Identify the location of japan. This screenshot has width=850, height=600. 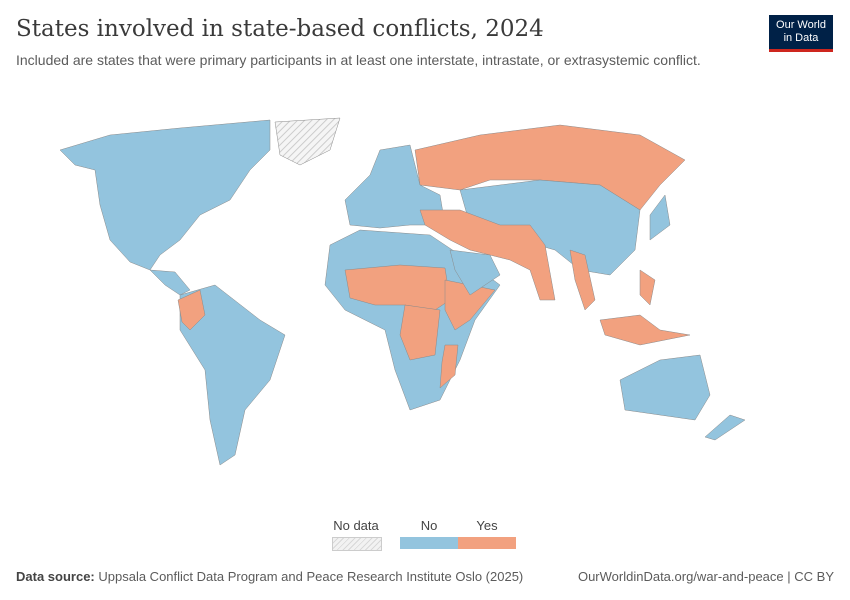
(660, 217).